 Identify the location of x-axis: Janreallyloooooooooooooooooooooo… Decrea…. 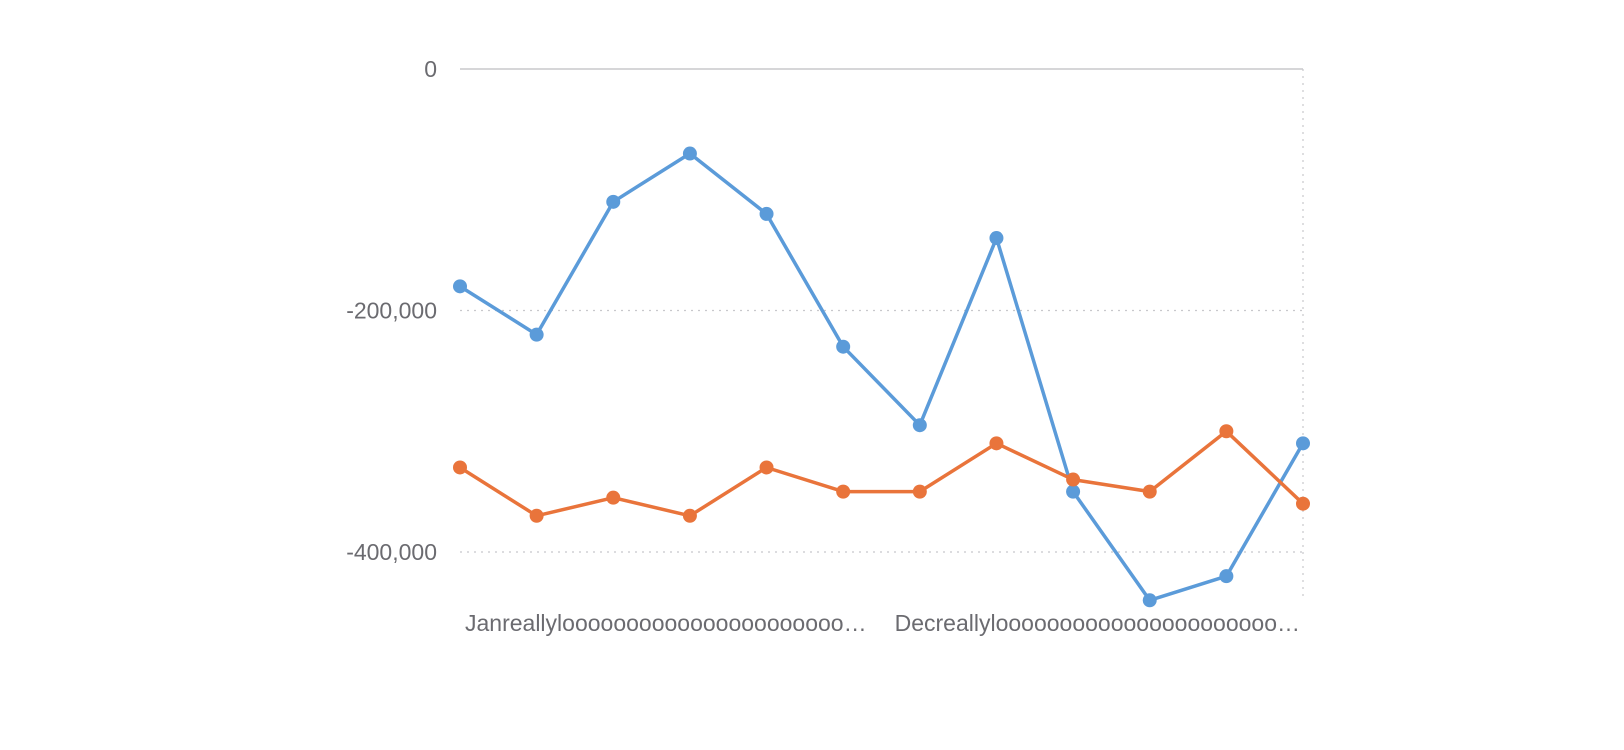
(882, 623).